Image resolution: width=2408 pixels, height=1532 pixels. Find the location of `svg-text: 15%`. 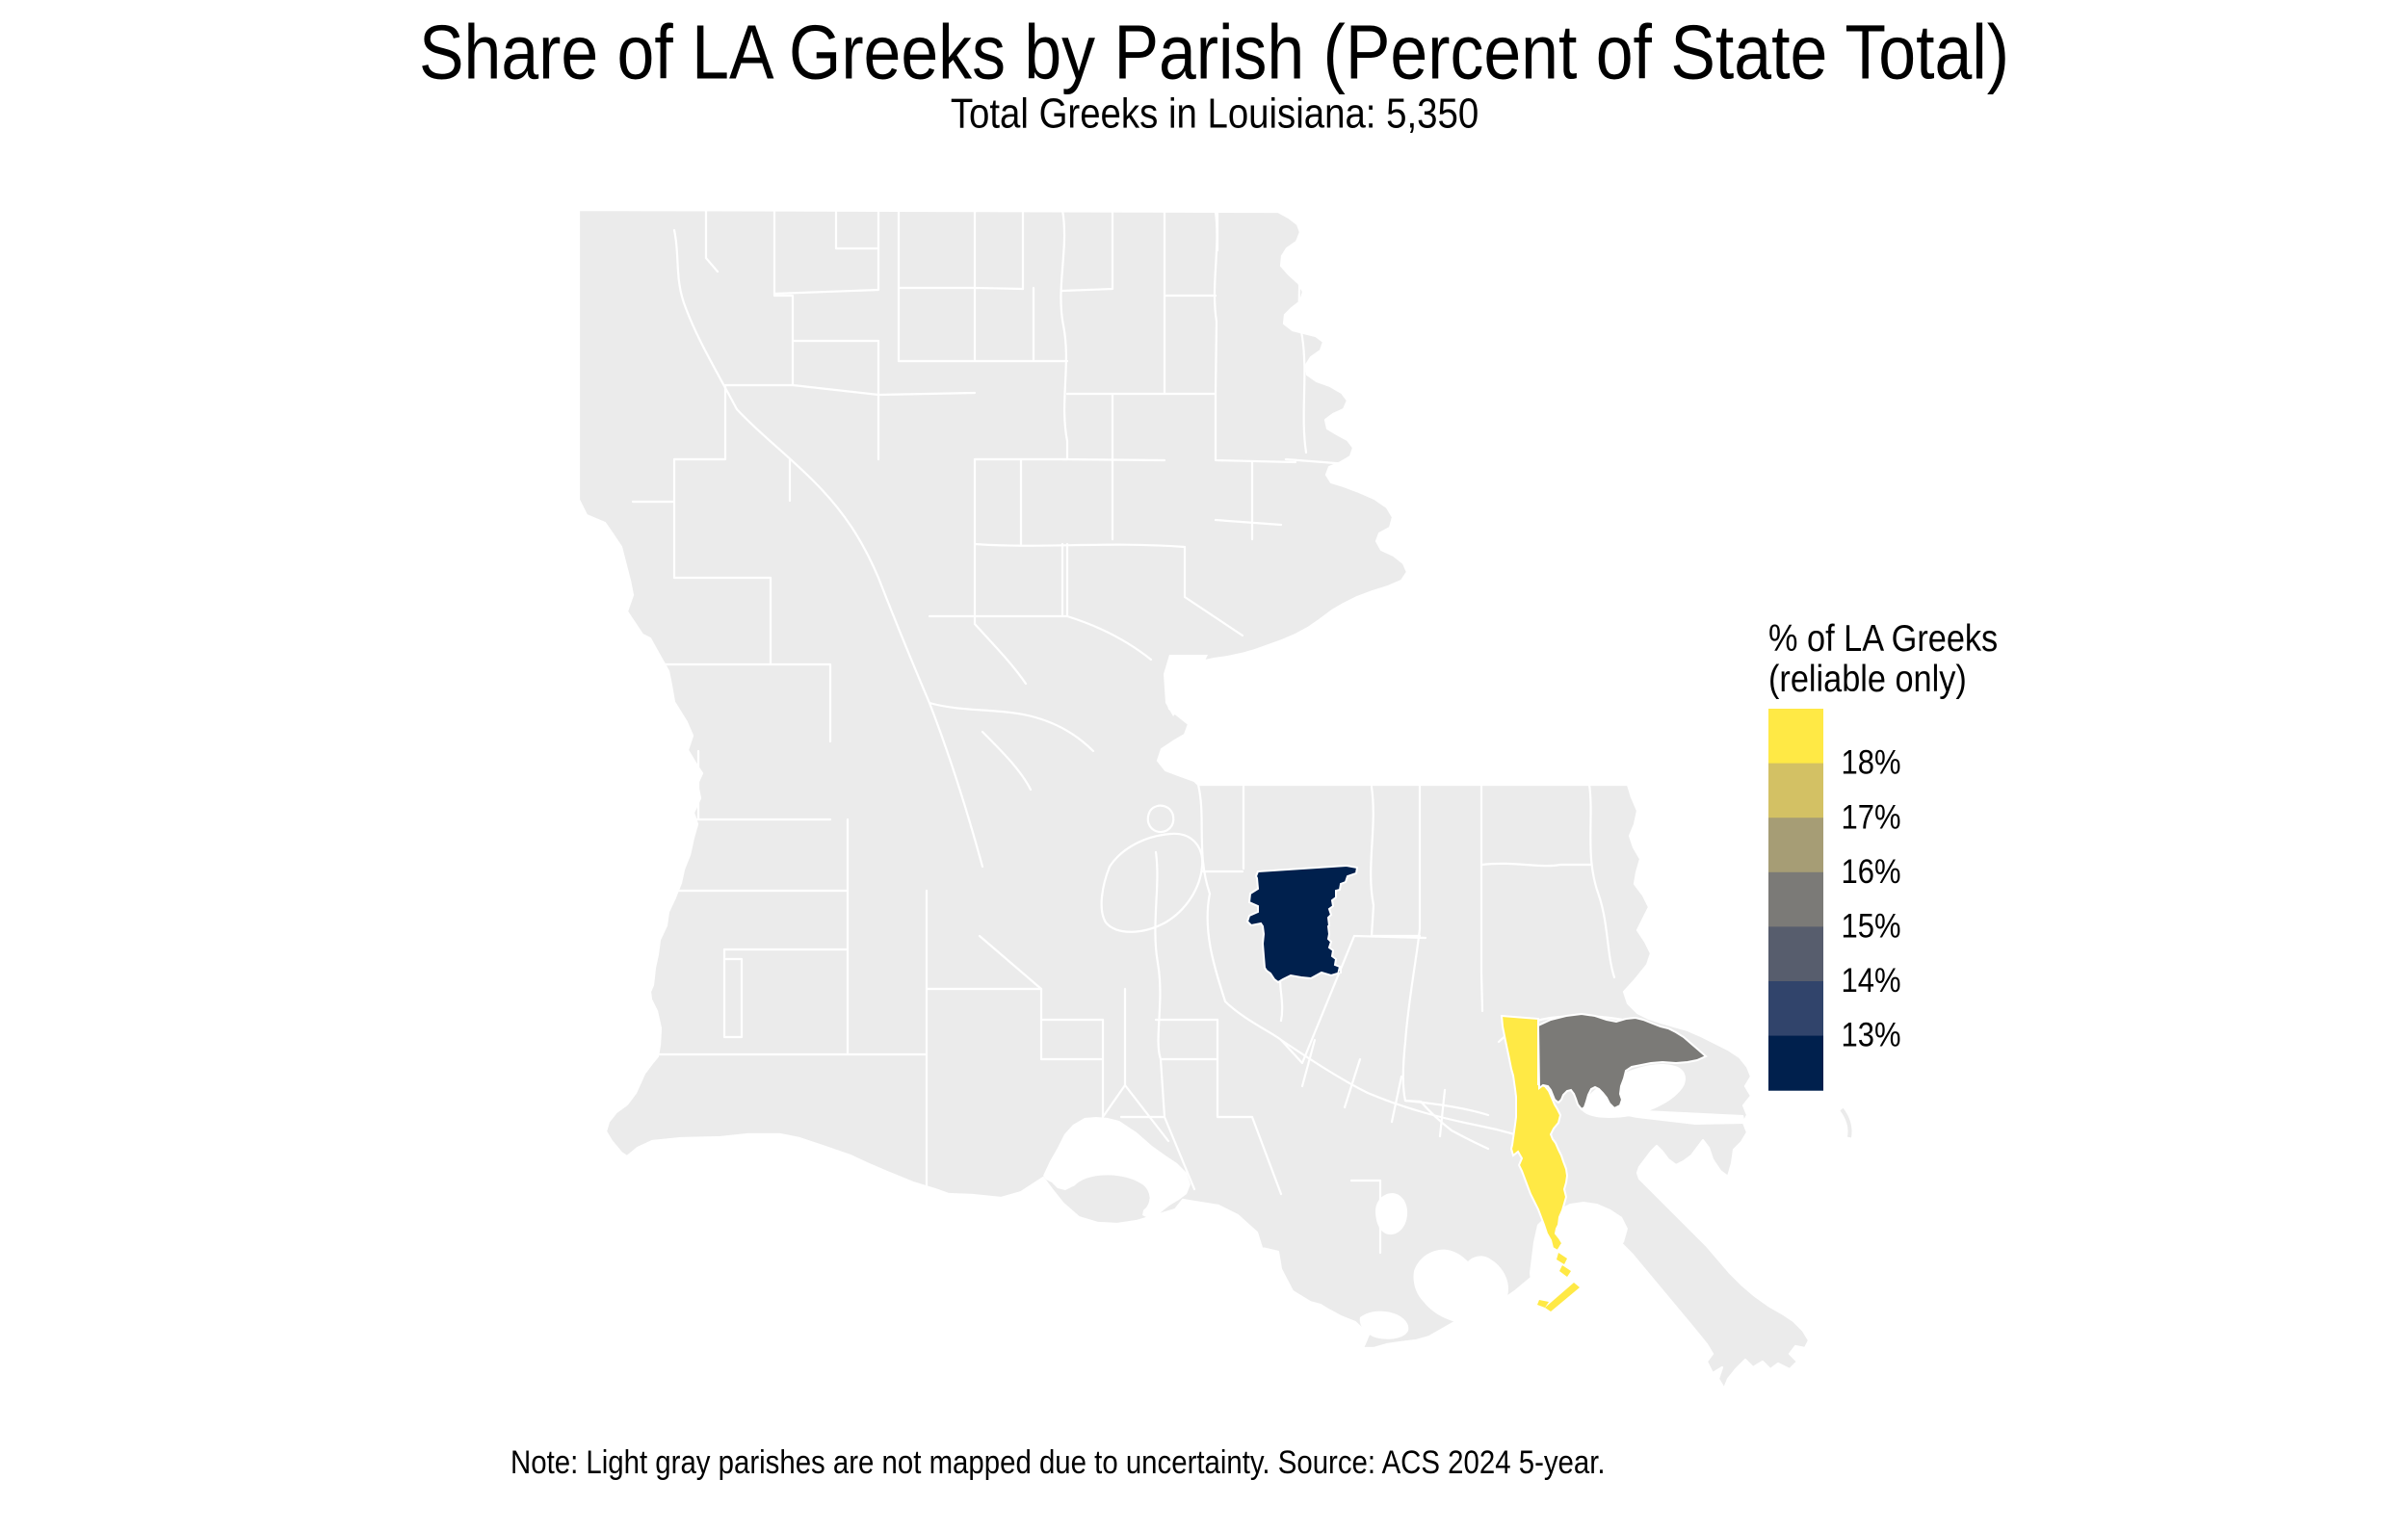

svg-text: 15% is located at coordinates (1871, 927).